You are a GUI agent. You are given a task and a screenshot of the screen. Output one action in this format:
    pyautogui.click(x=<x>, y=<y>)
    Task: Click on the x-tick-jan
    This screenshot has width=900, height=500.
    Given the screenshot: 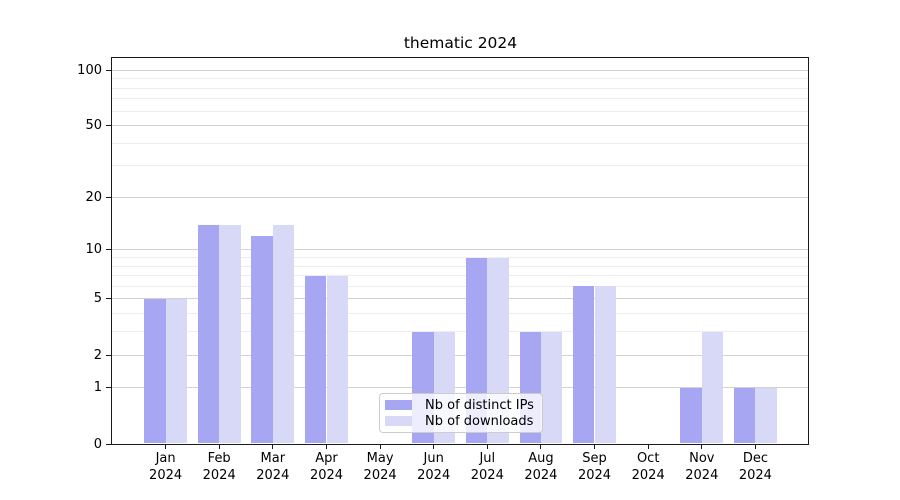 What is the action you would take?
    pyautogui.click(x=166, y=446)
    